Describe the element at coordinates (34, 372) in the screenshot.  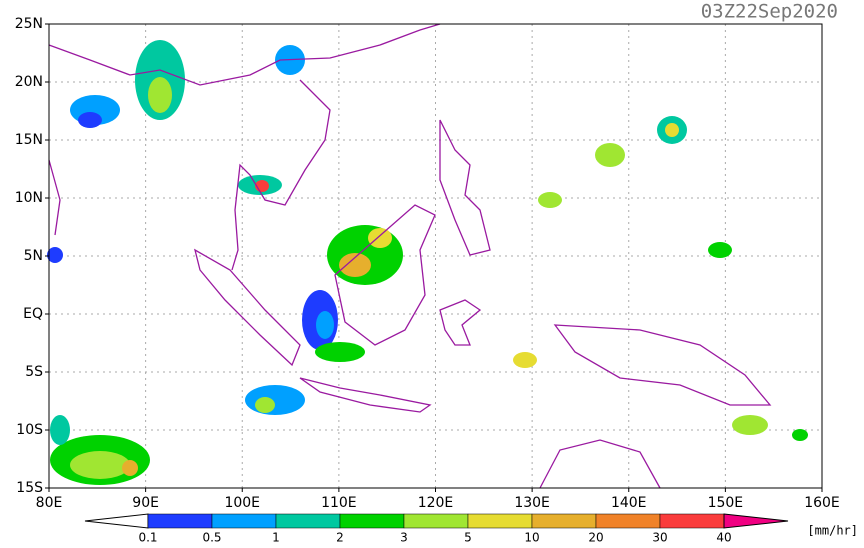
I see `y-tick-label: 5S` at that location.